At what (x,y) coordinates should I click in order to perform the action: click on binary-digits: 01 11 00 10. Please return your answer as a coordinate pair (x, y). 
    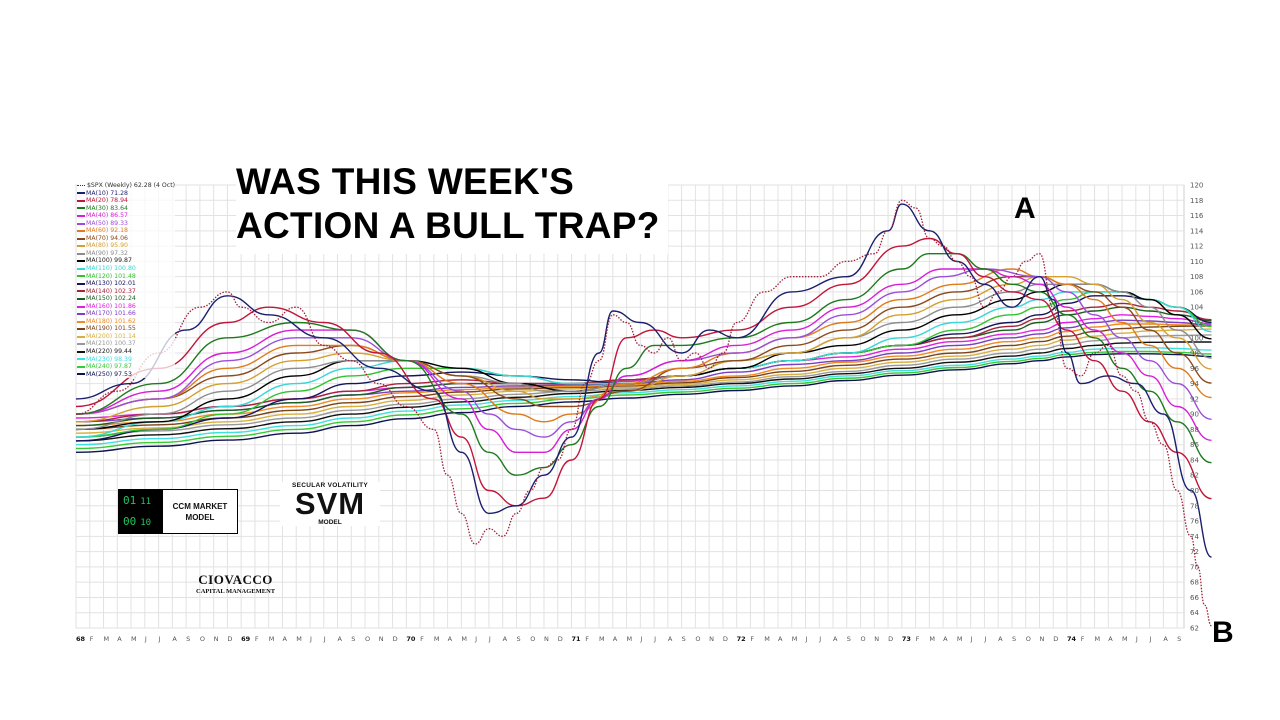
    Looking at the image, I should click on (141, 511).